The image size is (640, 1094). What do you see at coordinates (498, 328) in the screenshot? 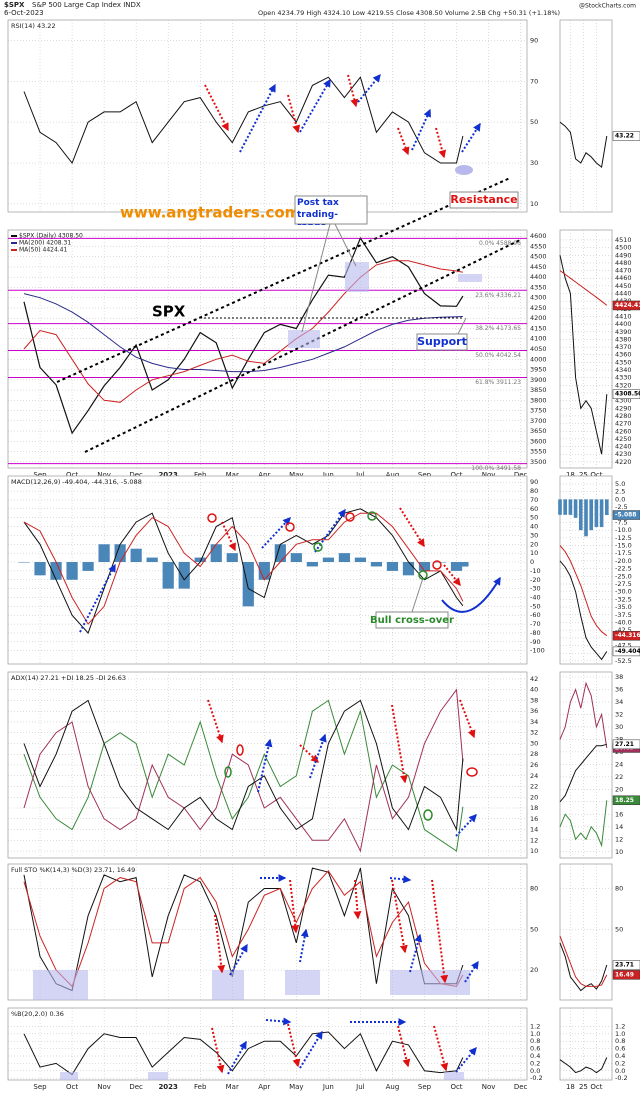
I see `fib-label: 38.2% 4173.65` at bounding box center [498, 328].